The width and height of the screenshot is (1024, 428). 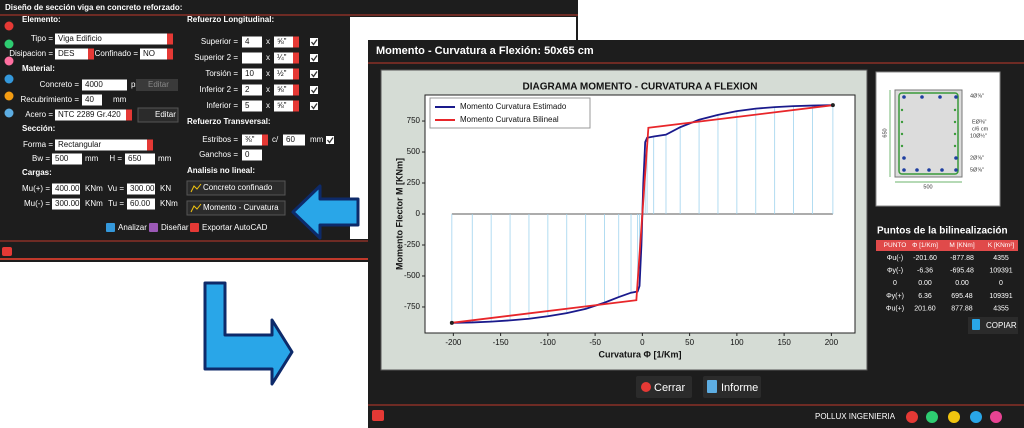 What do you see at coordinates (247, 89) in the screenshot?
I see `input-value: 2` at bounding box center [247, 89].